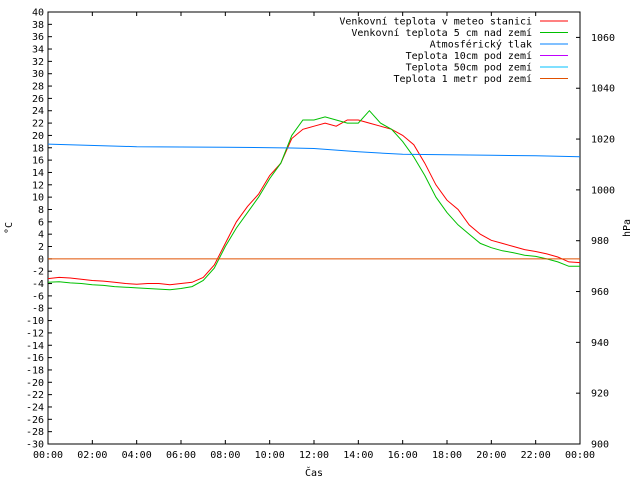 The image size is (640, 480). Describe the element at coordinates (603, 140) in the screenshot. I see `y-right-tick-label: 1020` at that location.